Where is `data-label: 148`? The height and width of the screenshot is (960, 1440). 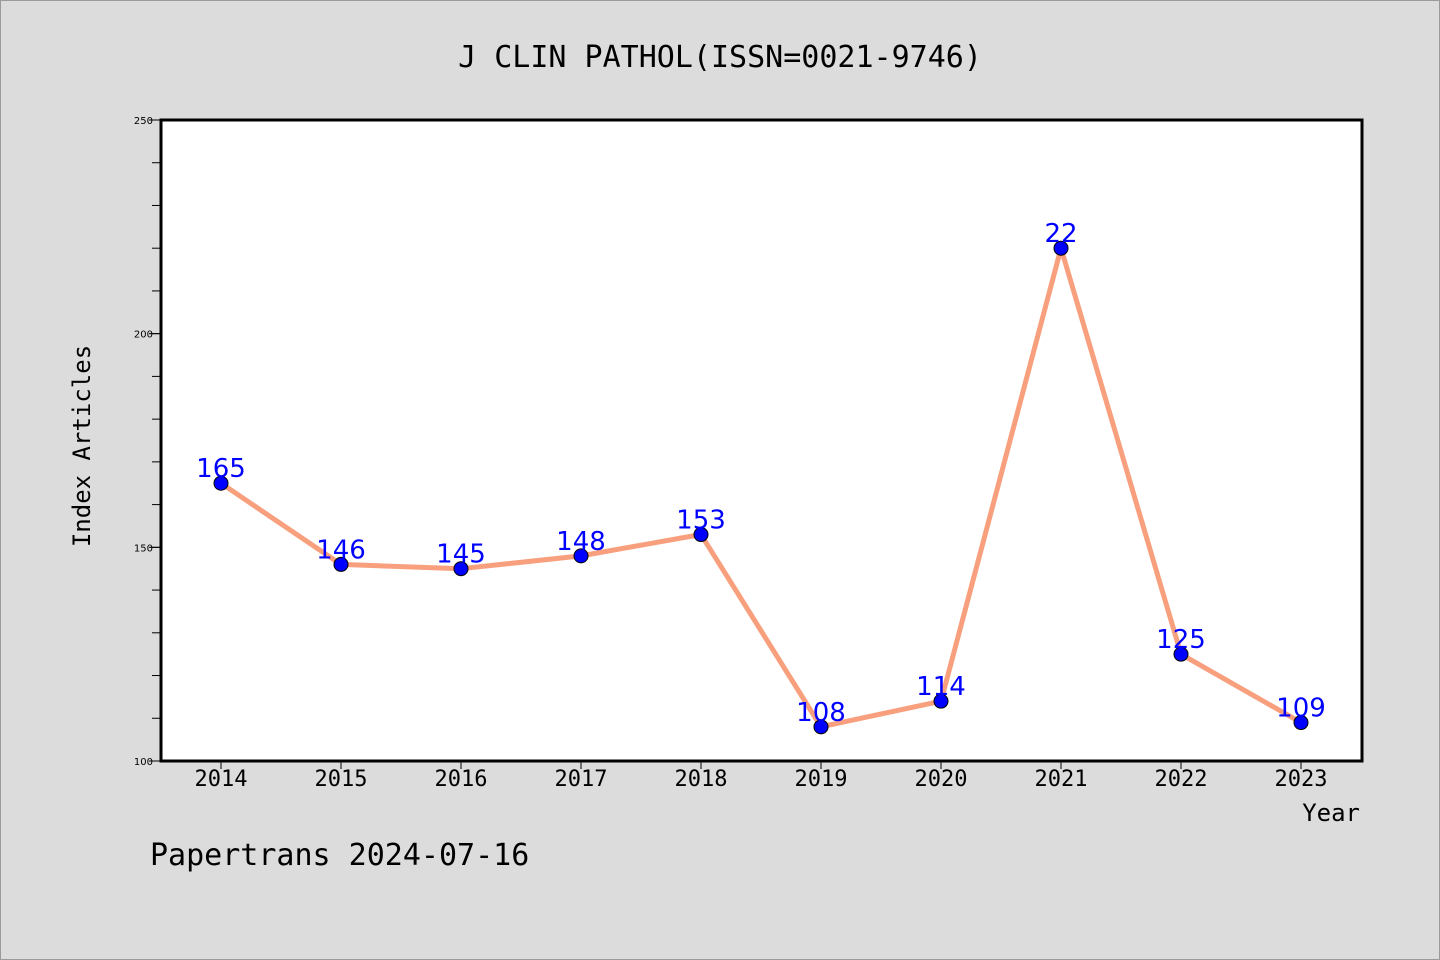
data-label: 148 is located at coordinates (581, 542).